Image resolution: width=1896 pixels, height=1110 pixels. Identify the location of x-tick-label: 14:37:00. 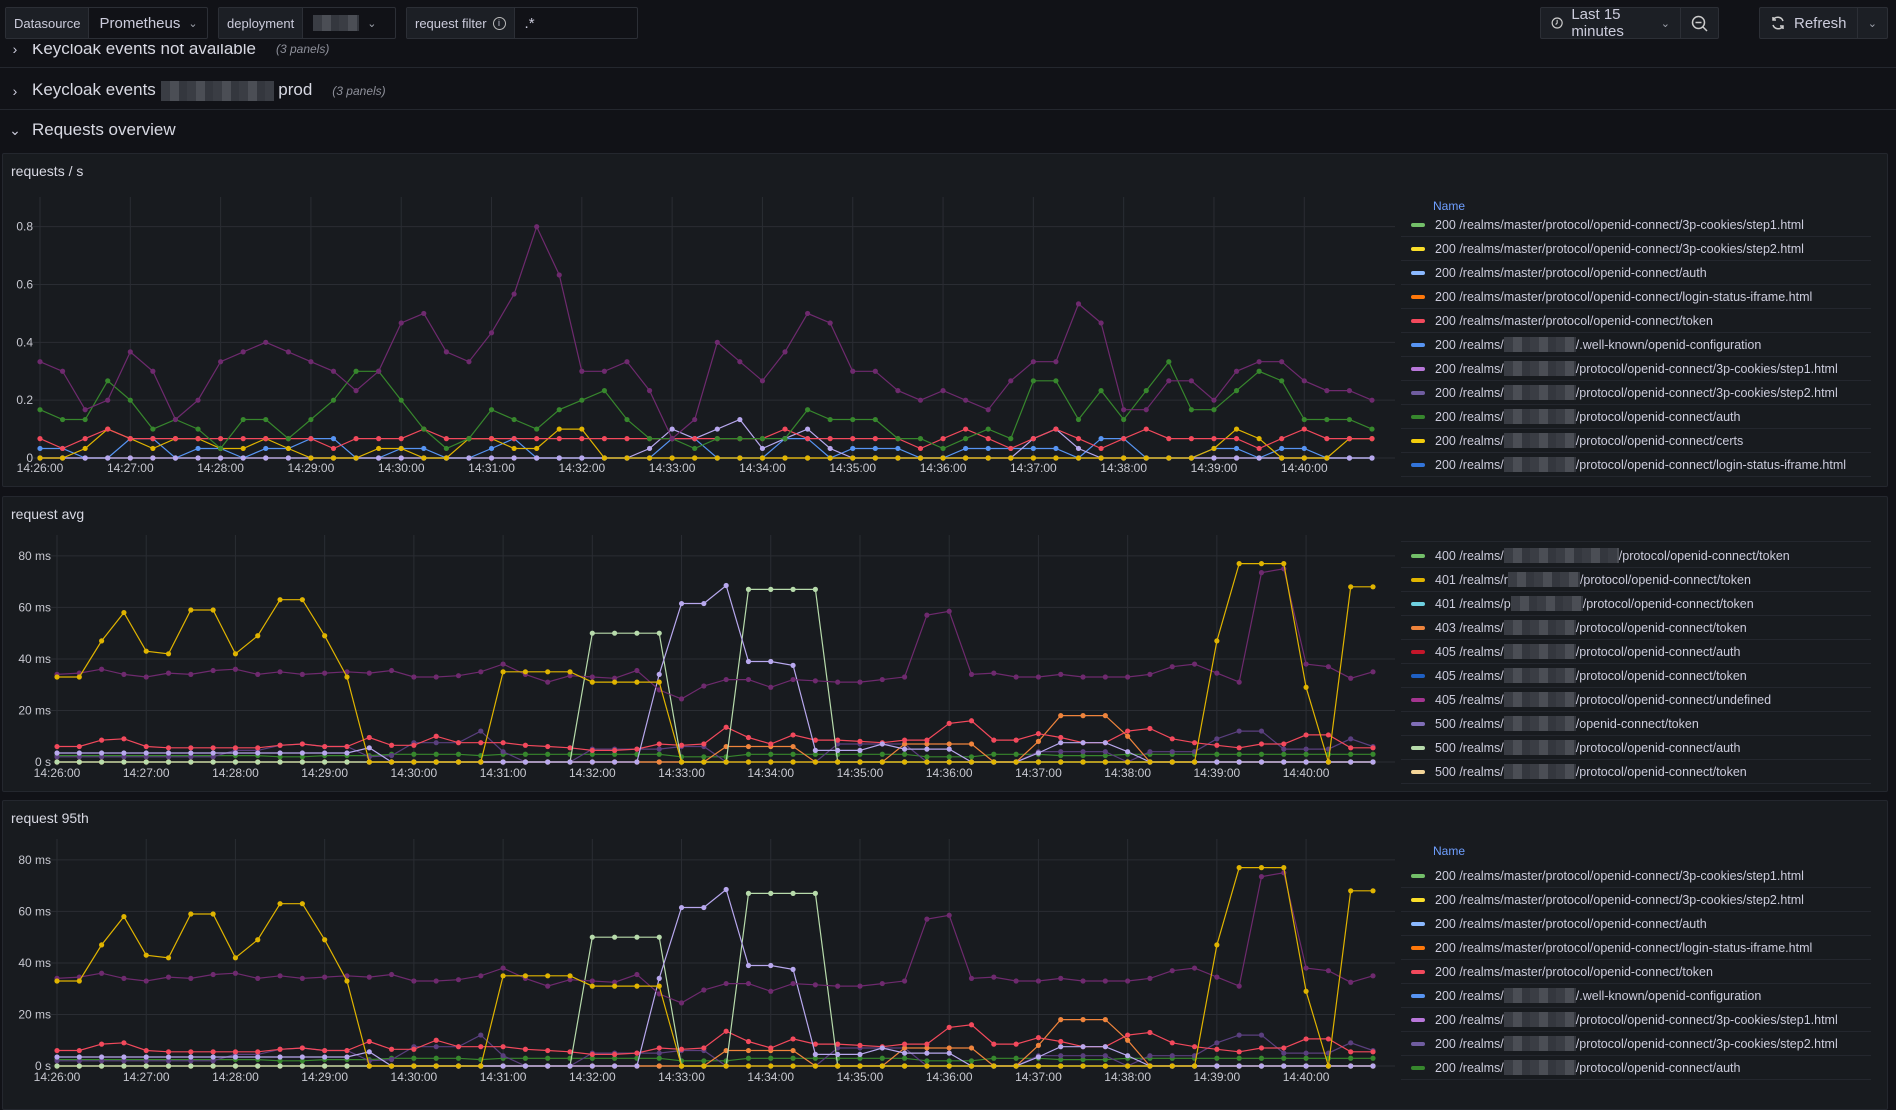
(1038, 1077).